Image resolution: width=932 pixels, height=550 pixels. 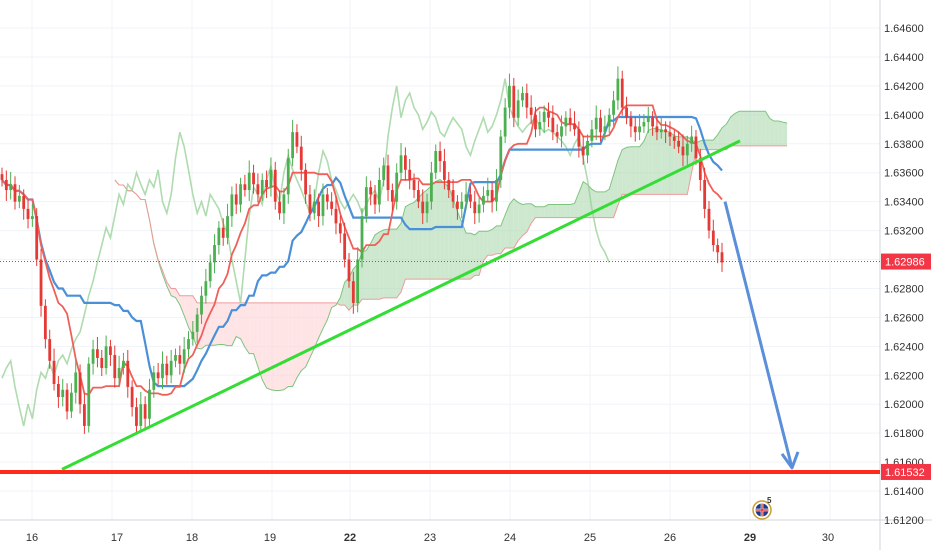 What do you see at coordinates (590, 538) in the screenshot?
I see `x-tick-label: 25` at bounding box center [590, 538].